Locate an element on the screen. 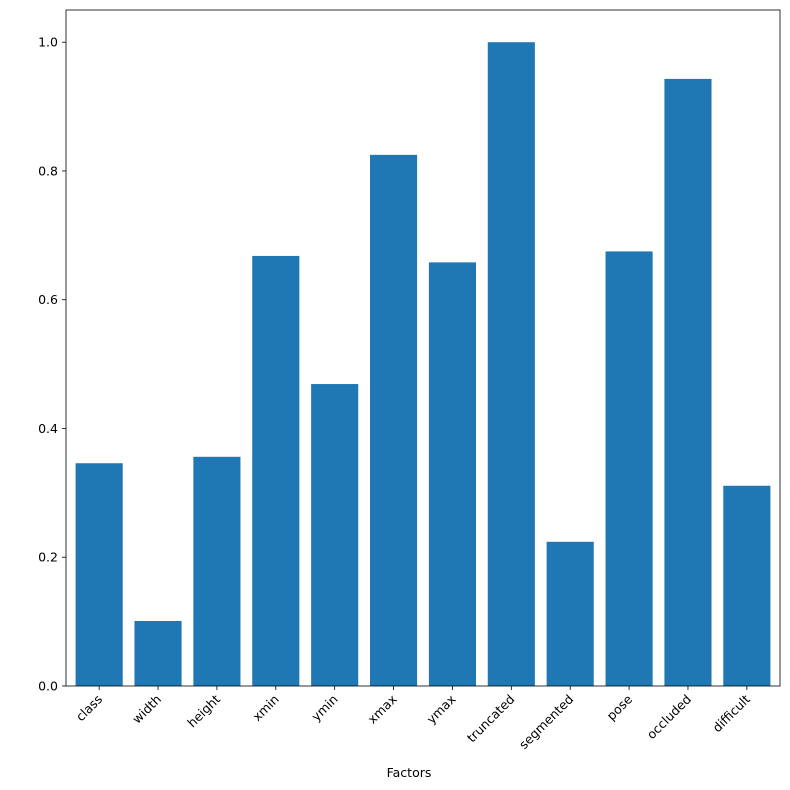  x-tick-label: truncated is located at coordinates (491, 719).